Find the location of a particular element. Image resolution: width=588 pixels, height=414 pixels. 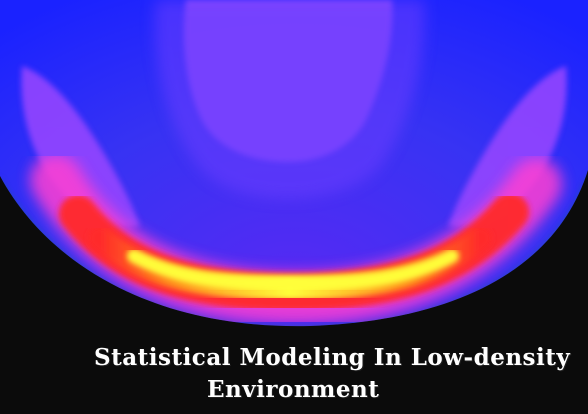

title-line-1: Statistical Modeling In Low-density is located at coordinates (332, 357).